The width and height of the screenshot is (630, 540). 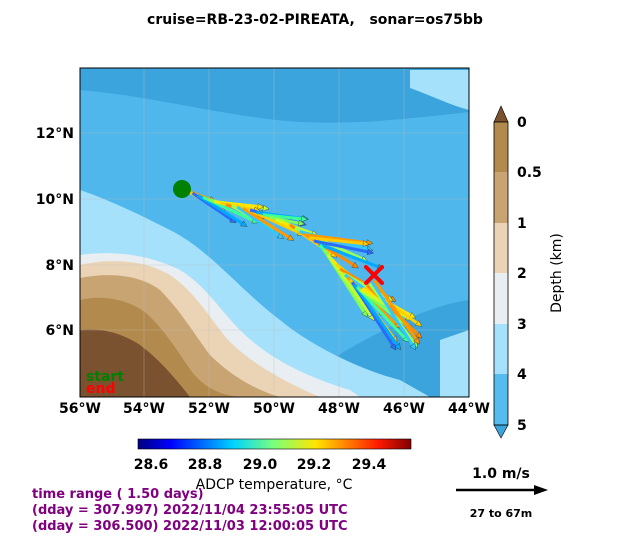 I want to click on depth-tick-label: 3, so click(x=522, y=325).